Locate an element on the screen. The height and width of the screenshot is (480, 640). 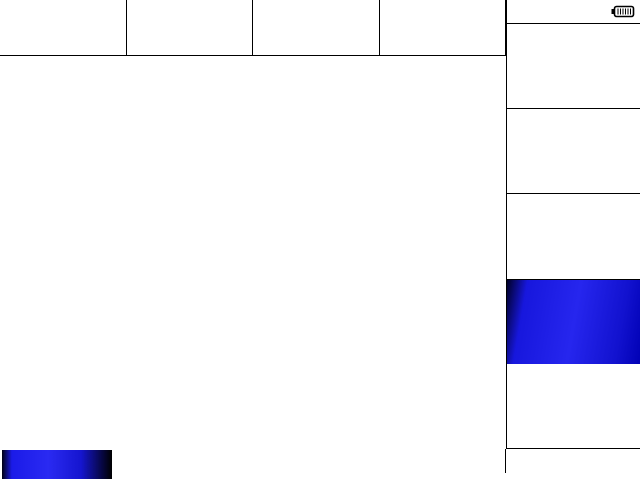
menu-tab-screen is located at coordinates (432, 464).